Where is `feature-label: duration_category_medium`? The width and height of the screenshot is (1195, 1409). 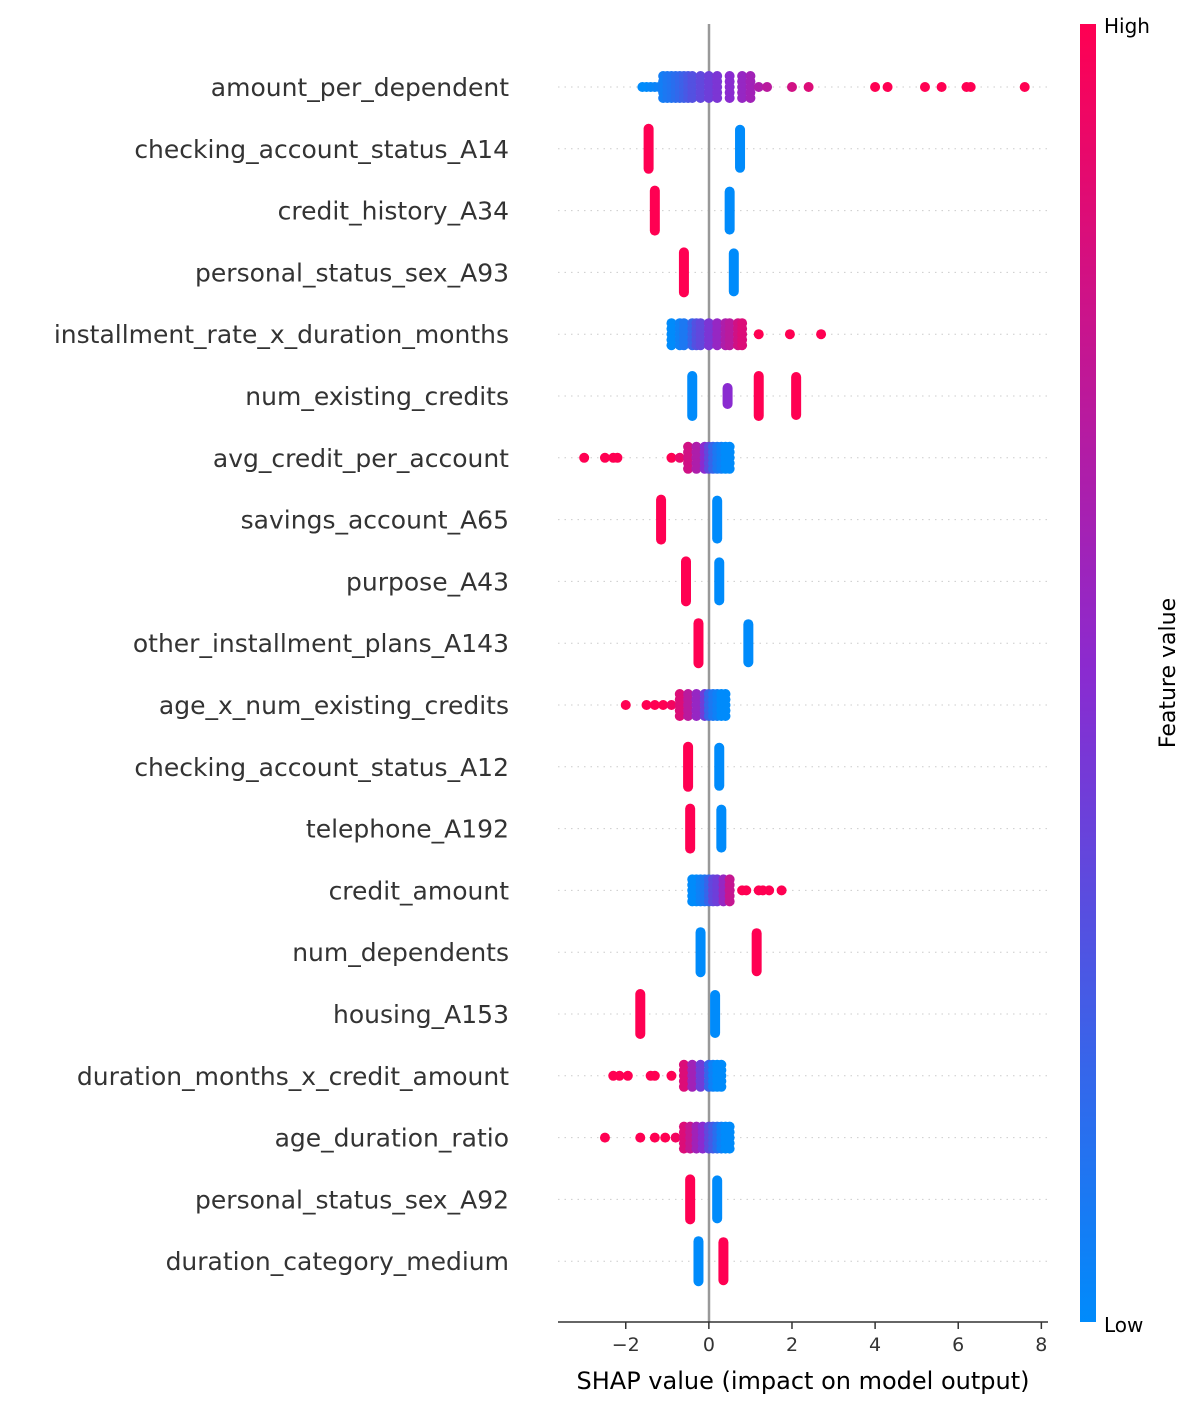 feature-label: duration_category_medium is located at coordinates (337, 1261).